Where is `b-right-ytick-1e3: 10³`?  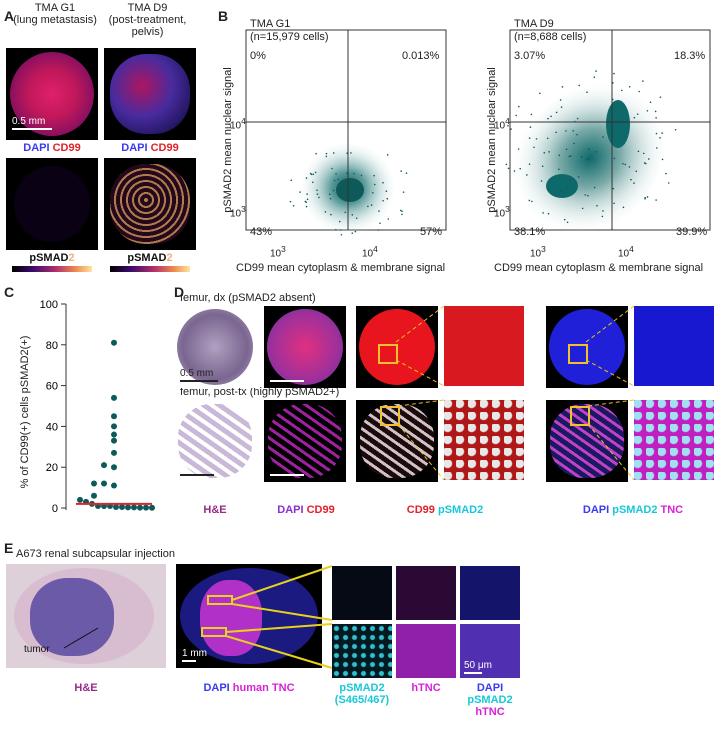 b-right-ytick-1e3: 10³ is located at coordinates (502, 211).